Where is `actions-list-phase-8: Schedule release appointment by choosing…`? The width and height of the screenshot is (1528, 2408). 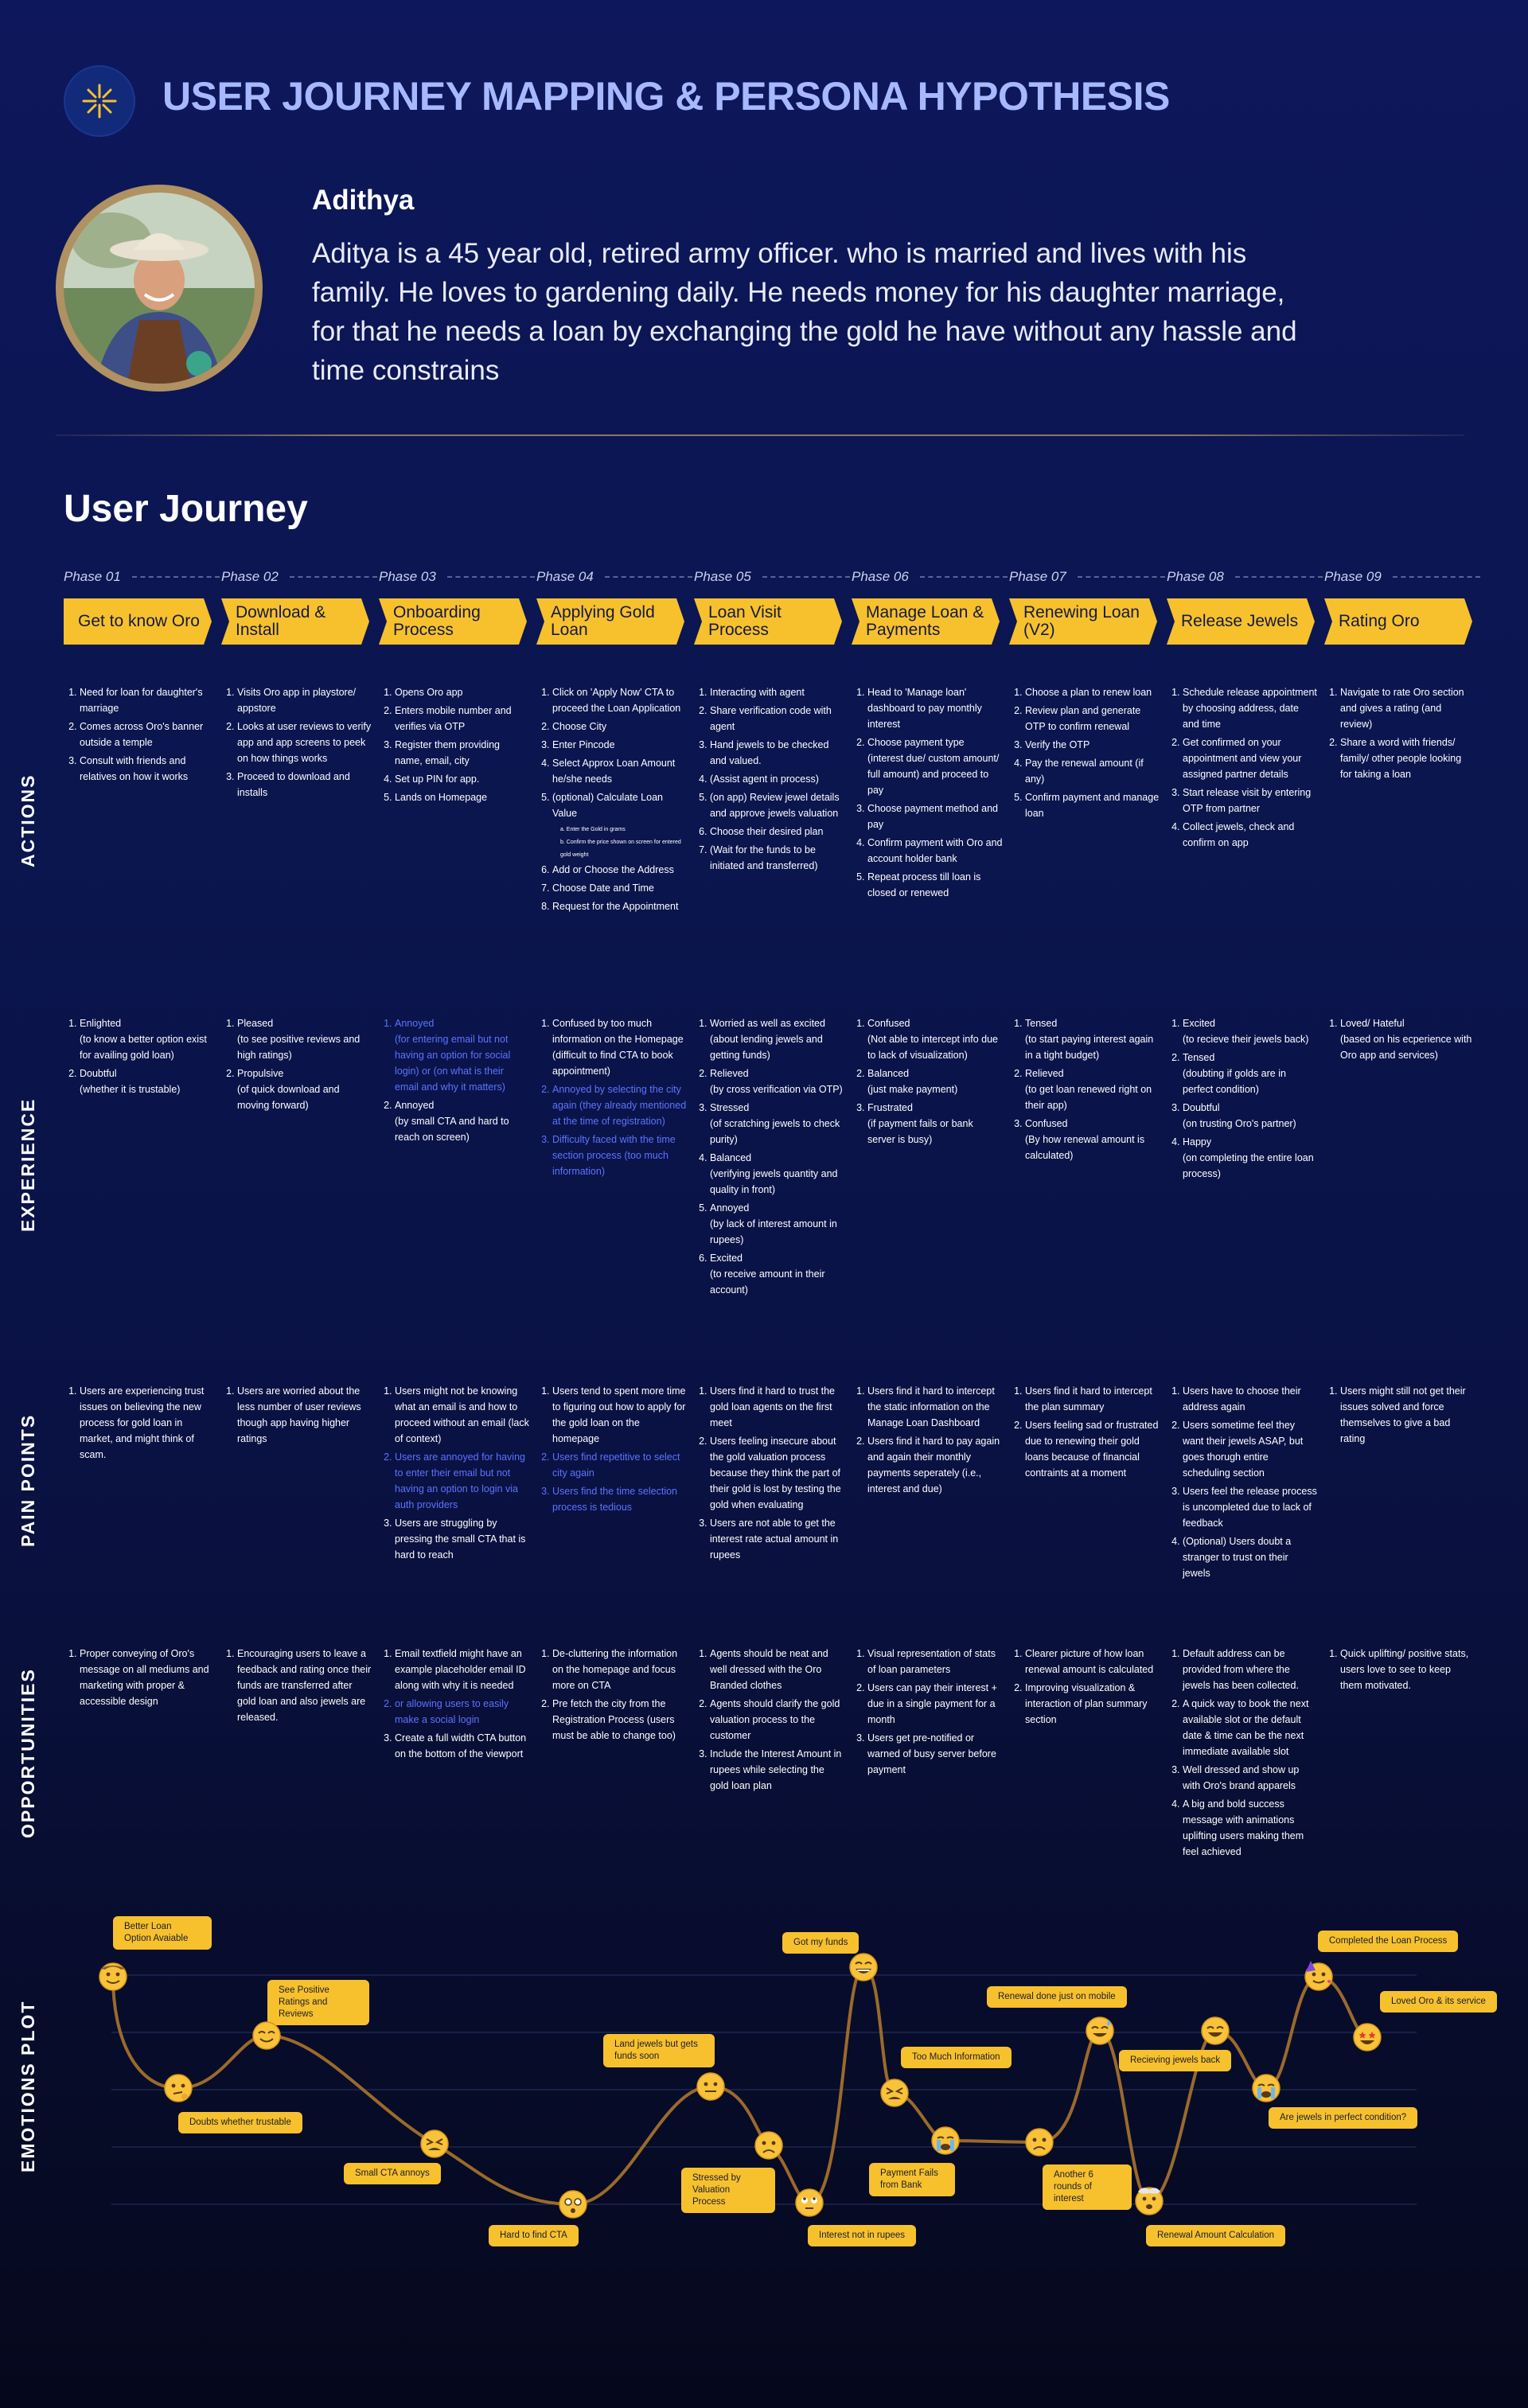 actions-list-phase-8: Schedule release appointment by choosing… is located at coordinates (1243, 769).